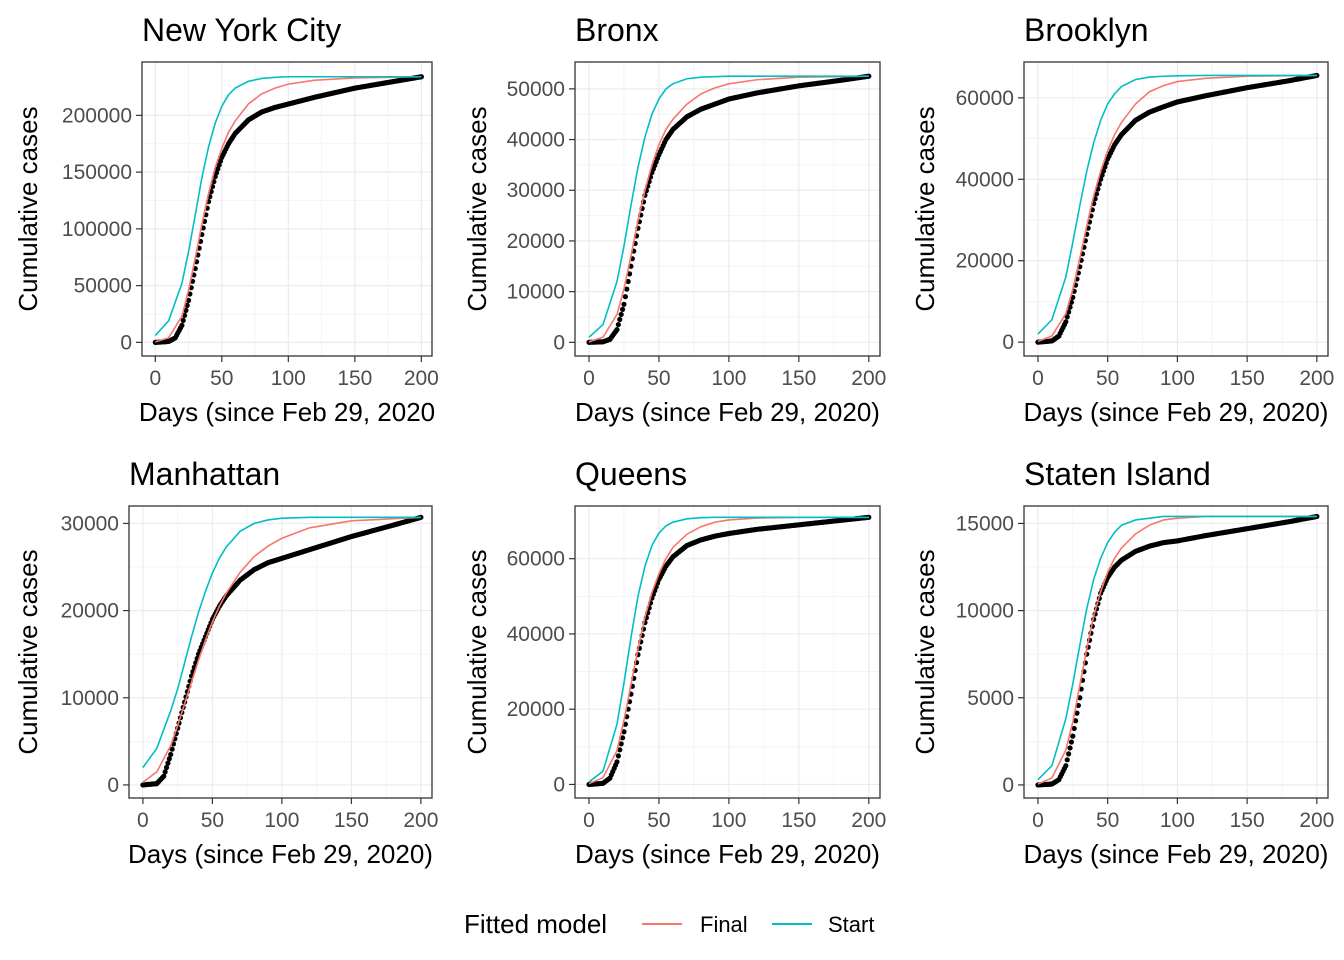 The height and width of the screenshot is (960, 1344). What do you see at coordinates (1086, 30) in the screenshot?
I see `panel-title: Brooklyn` at bounding box center [1086, 30].